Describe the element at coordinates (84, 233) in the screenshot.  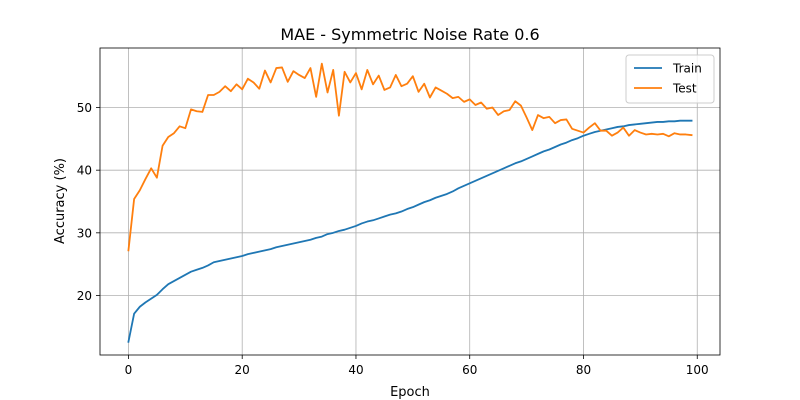
I see `y-tick-label: 30` at that location.